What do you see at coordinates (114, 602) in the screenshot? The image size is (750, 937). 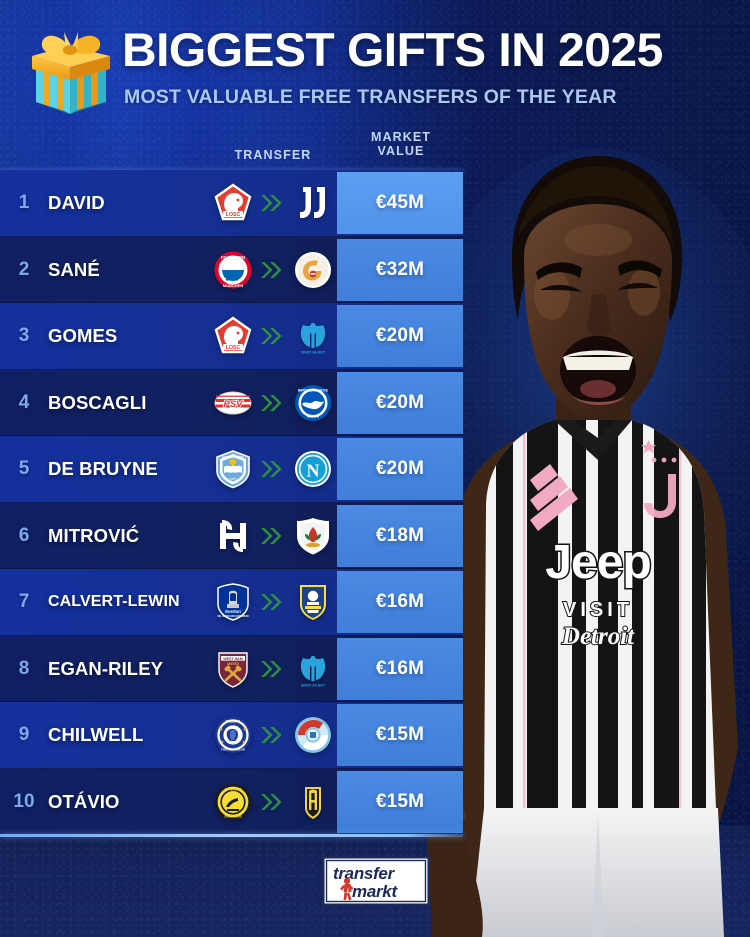 I see `player-name: CALVERT-LEWIN` at bounding box center [114, 602].